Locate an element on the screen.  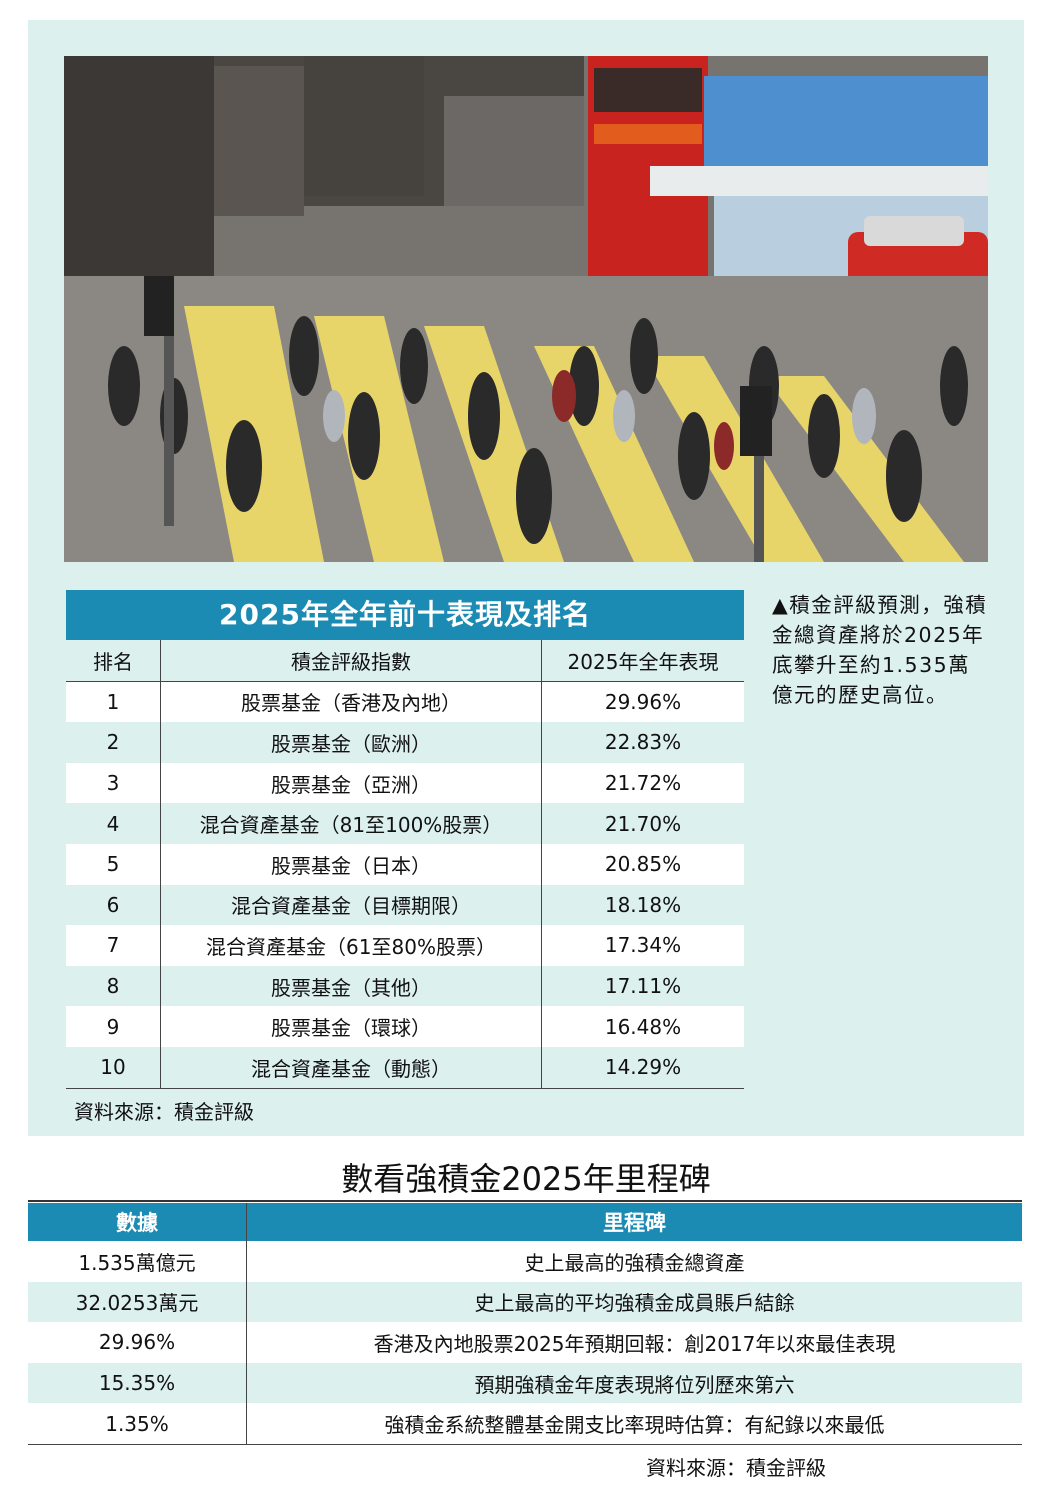
table-row: 8 股票基金（其他） 17.11% is located at coordinates (405, 986).